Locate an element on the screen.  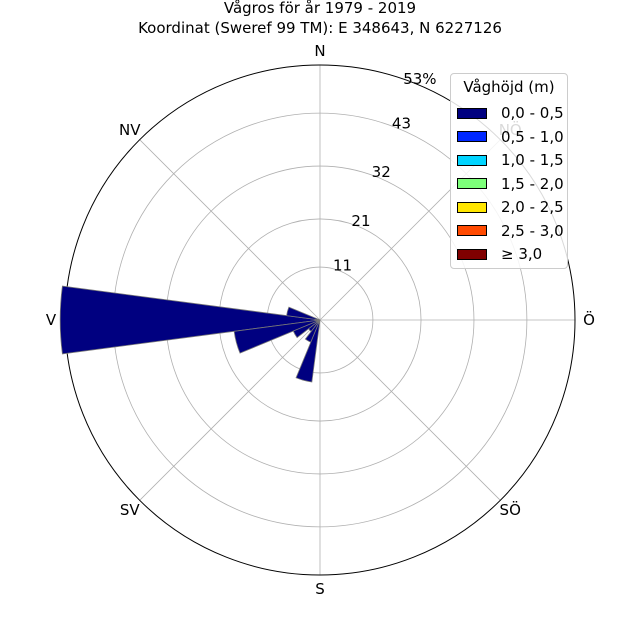
legend-item: 1,5 - 2,0 is located at coordinates (510, 184).